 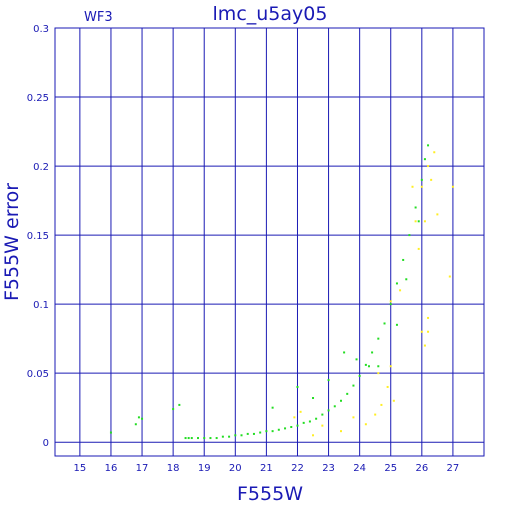 I want to click on y-tick-label: 0, so click(x=46, y=443).